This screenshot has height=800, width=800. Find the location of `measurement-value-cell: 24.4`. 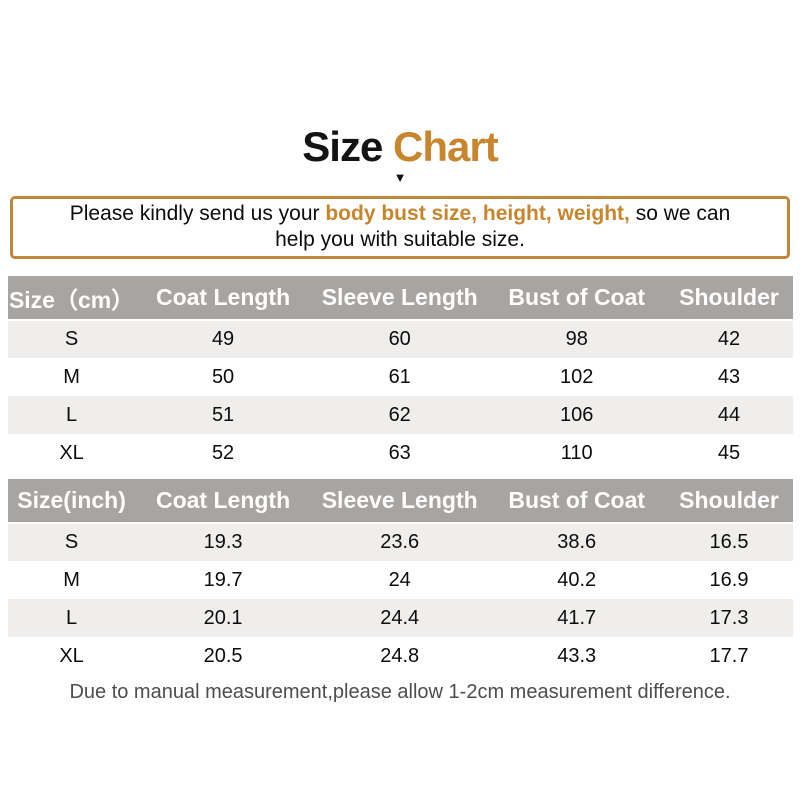

measurement-value-cell: 24.4 is located at coordinates (400, 617).